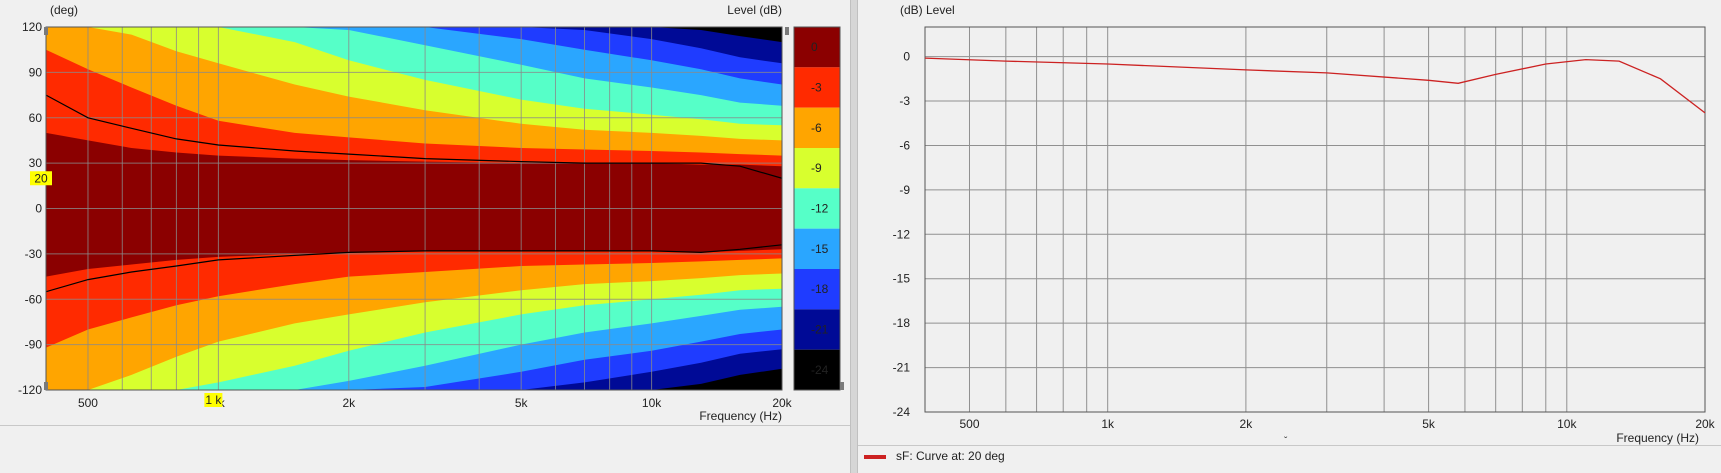  I want to click on colorbar-tick-label: -21, so click(820, 330).